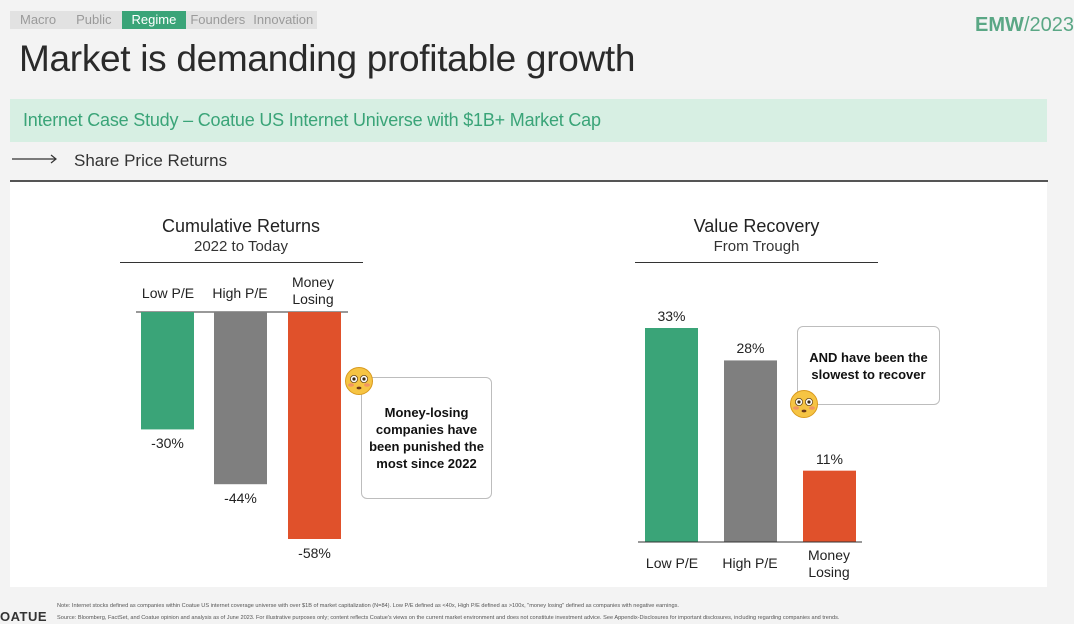 The image size is (1074, 624). I want to click on chart2-label-low-pe: 33%, so click(671, 316).